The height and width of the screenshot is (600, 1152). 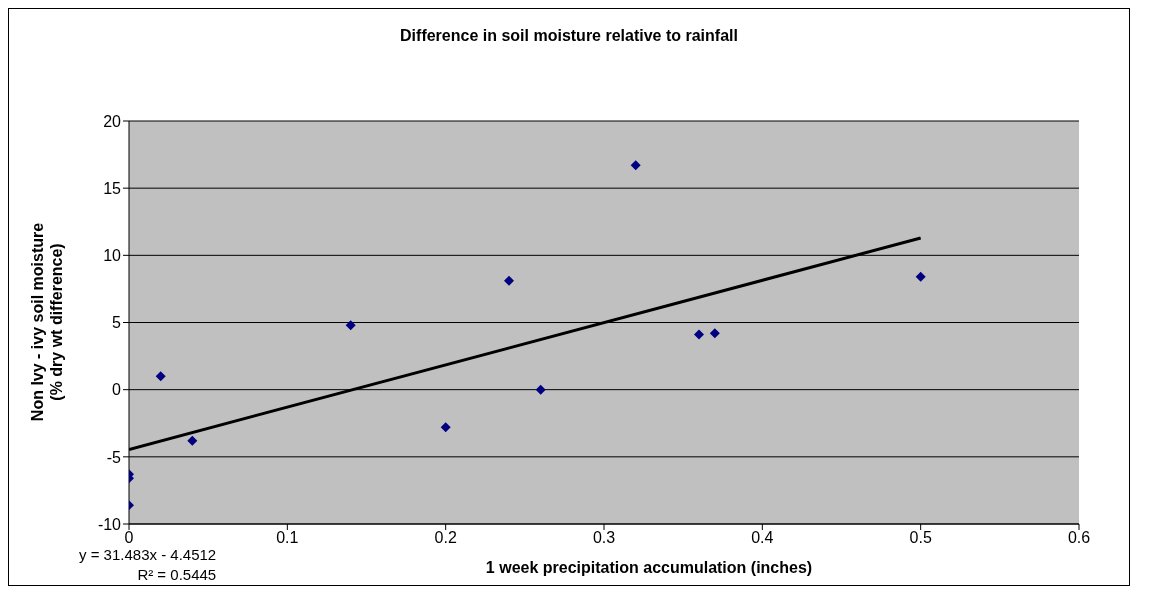 I want to click on y-tick-label: 15, so click(x=112, y=188).